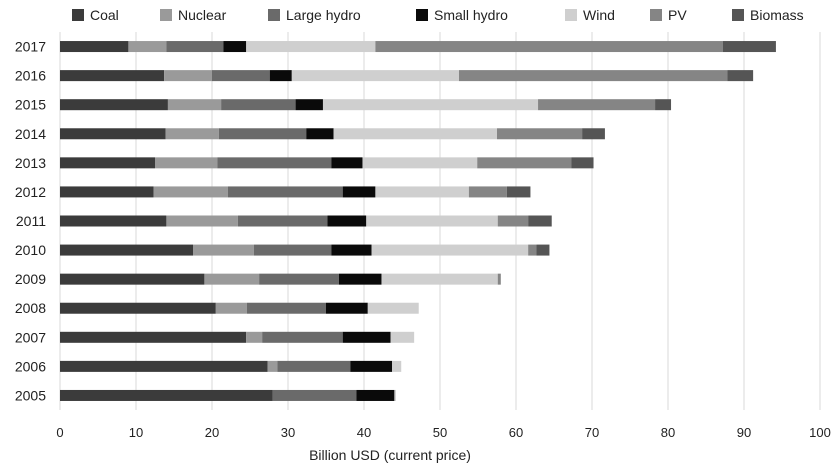  Describe the element at coordinates (280, 76) in the screenshot. I see `bar-segment-small-hydro-2016` at that location.